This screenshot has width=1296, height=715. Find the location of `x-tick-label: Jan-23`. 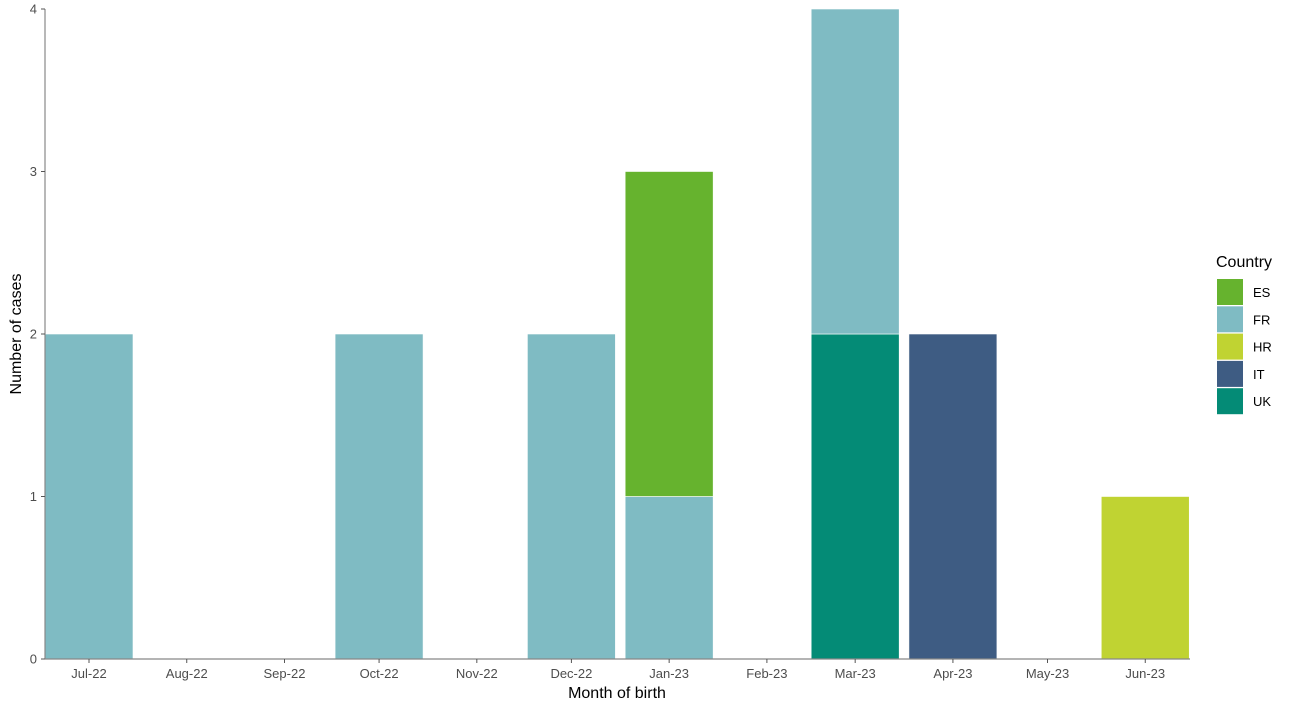

x-tick-label: Jan-23 is located at coordinates (669, 673).